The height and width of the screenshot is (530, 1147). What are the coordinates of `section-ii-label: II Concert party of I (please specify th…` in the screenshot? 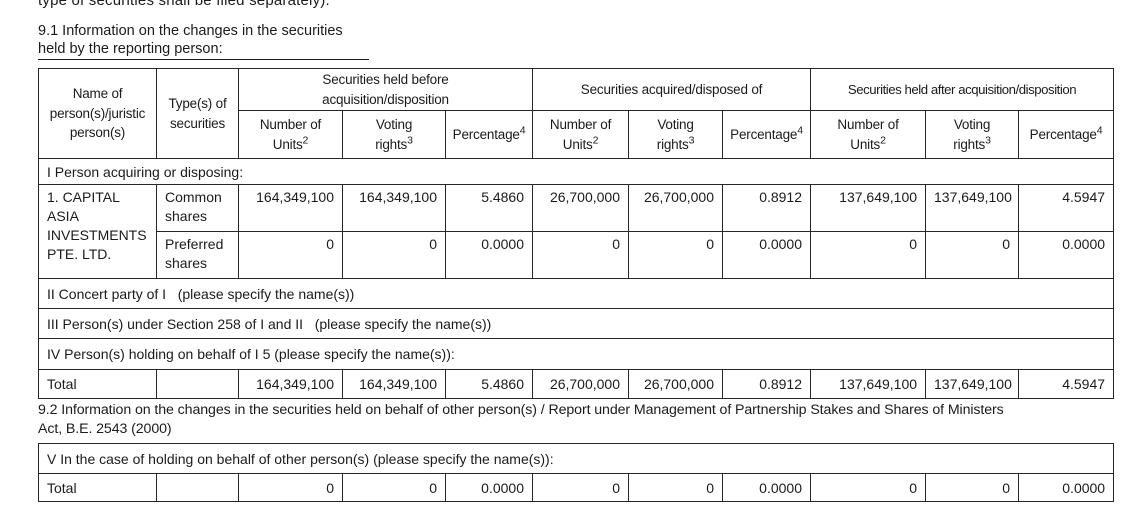 It's located at (576, 294).